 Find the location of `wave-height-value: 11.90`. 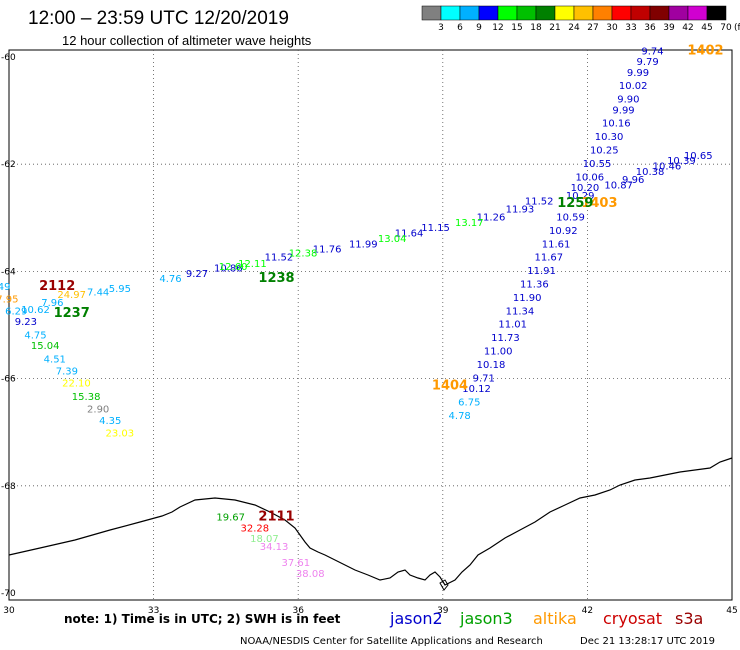

wave-height-value: 11.90 is located at coordinates (527, 298).